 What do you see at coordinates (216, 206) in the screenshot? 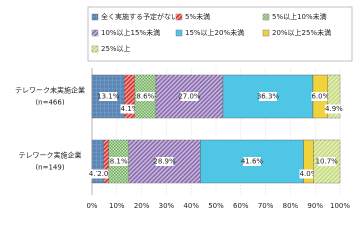
I see `x-tick-label: 50%` at bounding box center [216, 206].